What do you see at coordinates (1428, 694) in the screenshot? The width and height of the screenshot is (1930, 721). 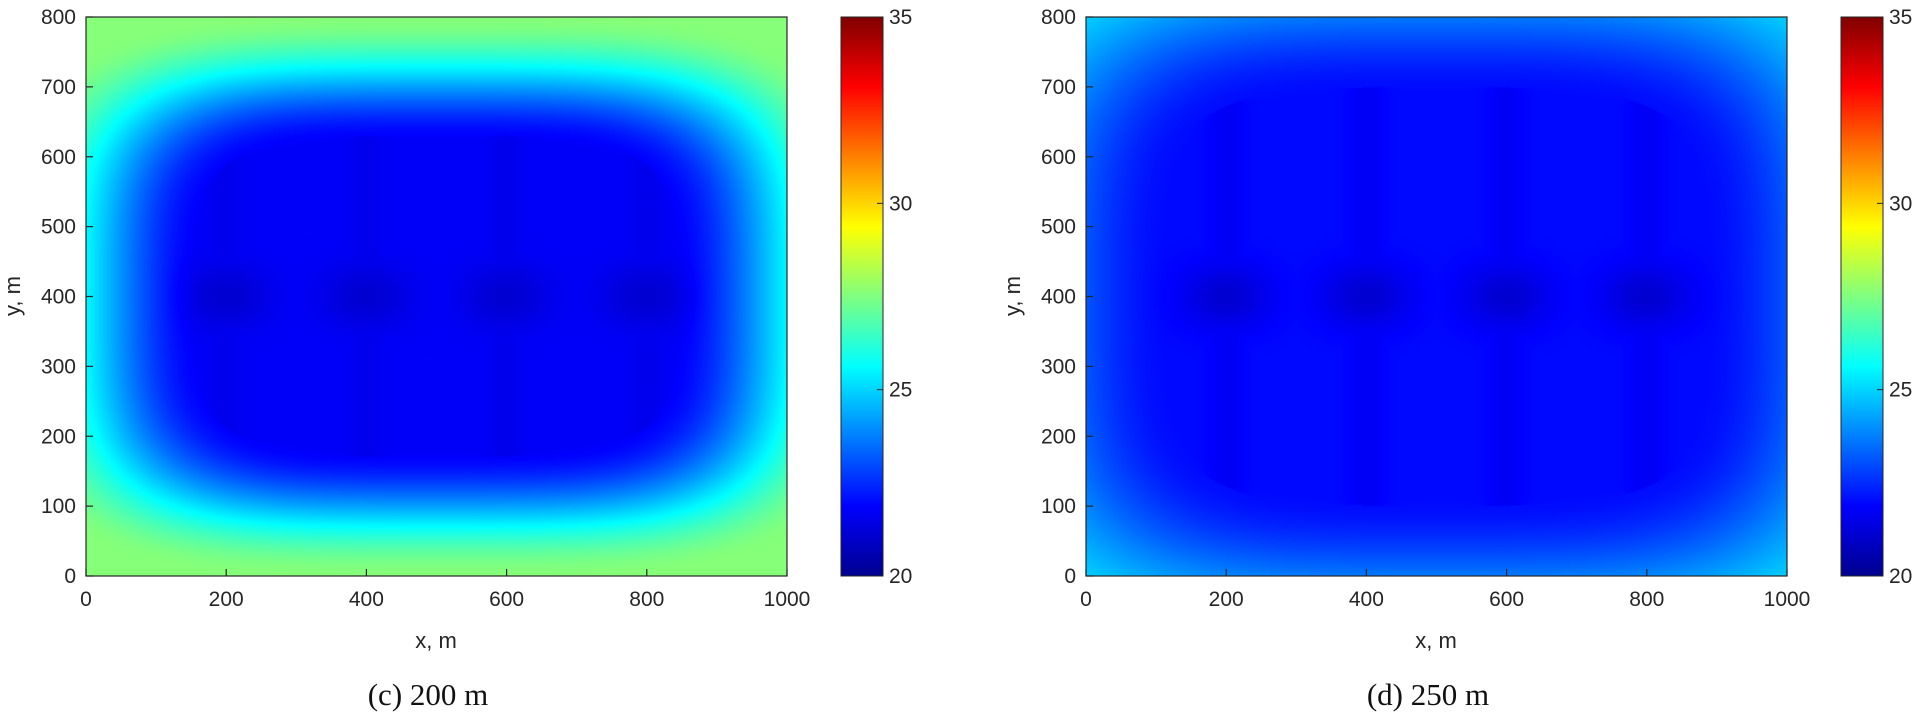 I see `figure-caption: (d) 250 m` at bounding box center [1428, 694].